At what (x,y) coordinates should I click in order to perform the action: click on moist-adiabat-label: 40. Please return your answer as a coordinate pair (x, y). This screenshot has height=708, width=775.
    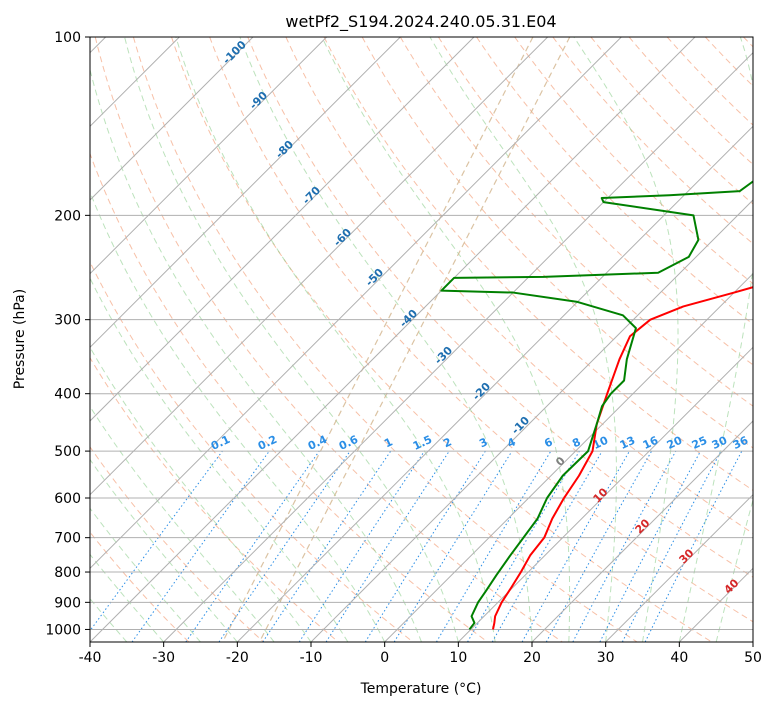
    Looking at the image, I should click on (732, 586).